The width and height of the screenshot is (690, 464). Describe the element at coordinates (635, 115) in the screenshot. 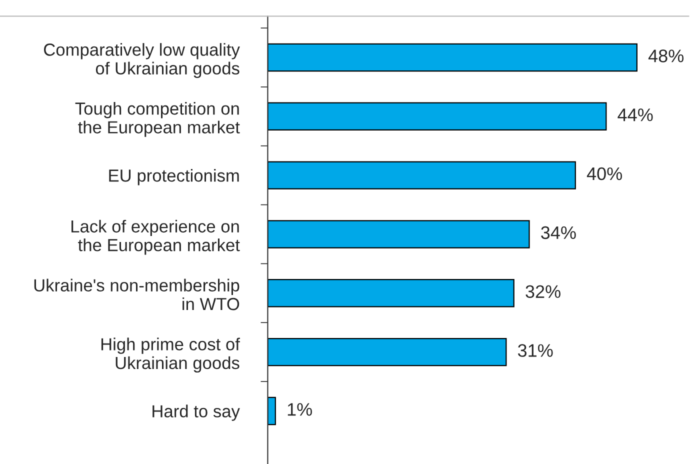

I see `data-label: 44%` at that location.